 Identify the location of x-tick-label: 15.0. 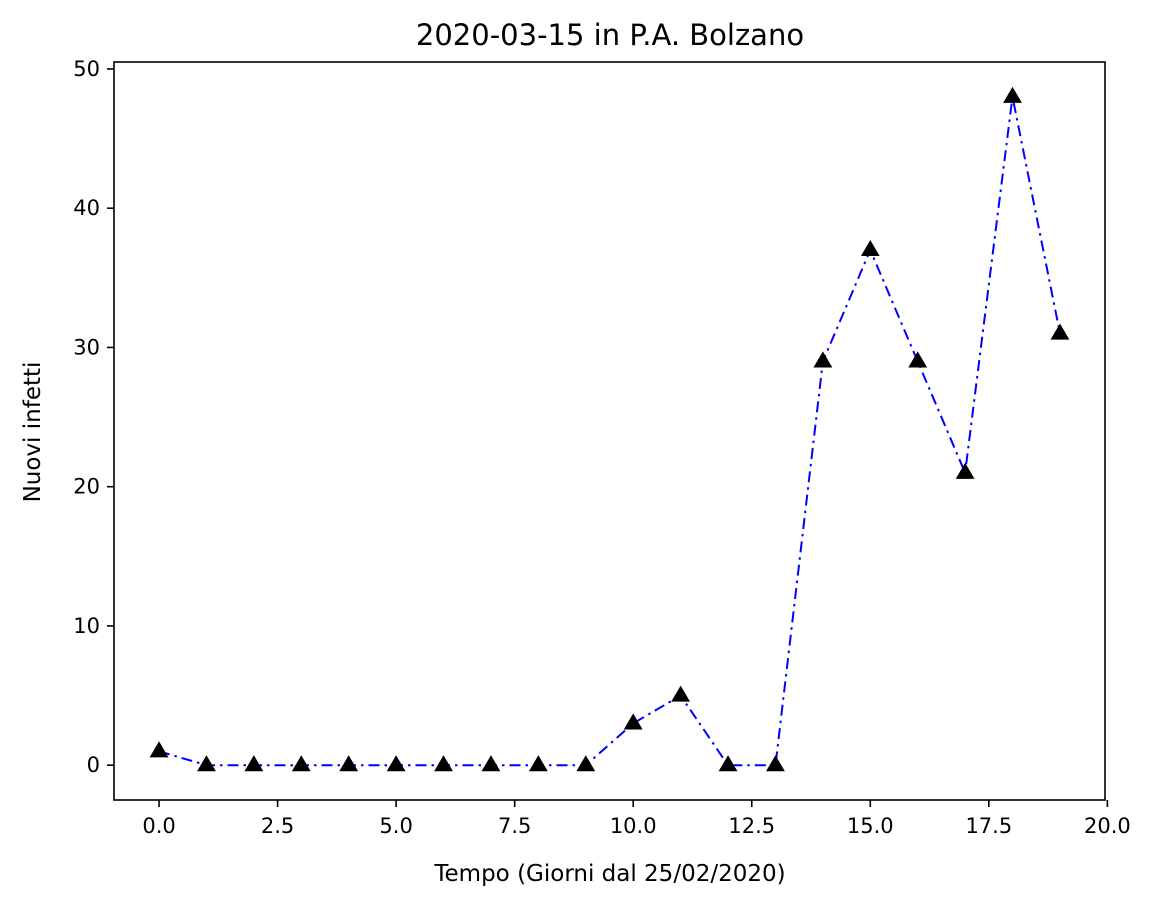
(870, 826).